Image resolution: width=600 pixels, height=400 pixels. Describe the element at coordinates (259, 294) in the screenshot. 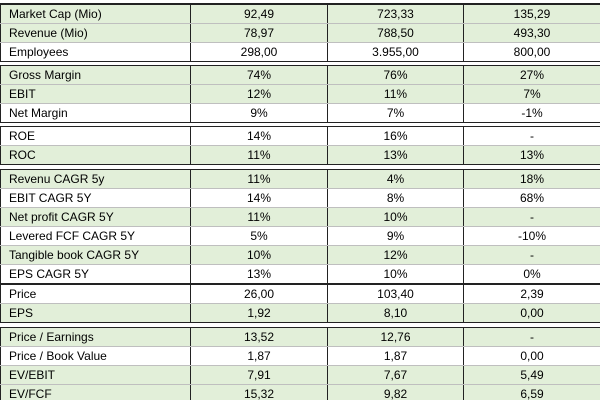

I see `value-cell-col-1: 26,00` at that location.